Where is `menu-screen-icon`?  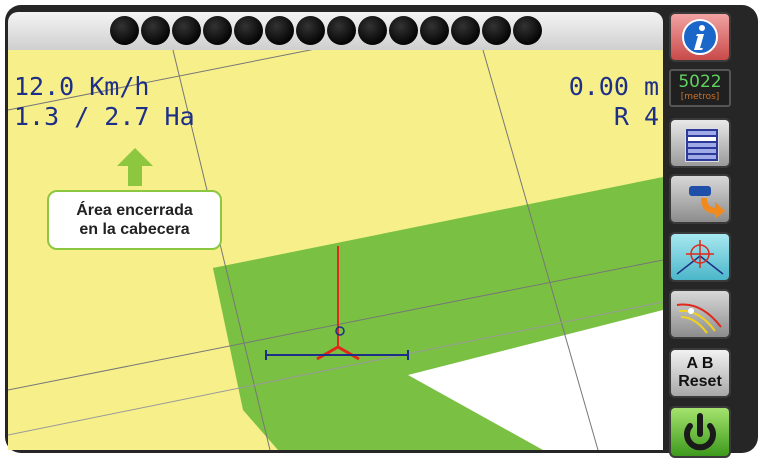
menu-screen-icon is located at coordinates (702, 145).